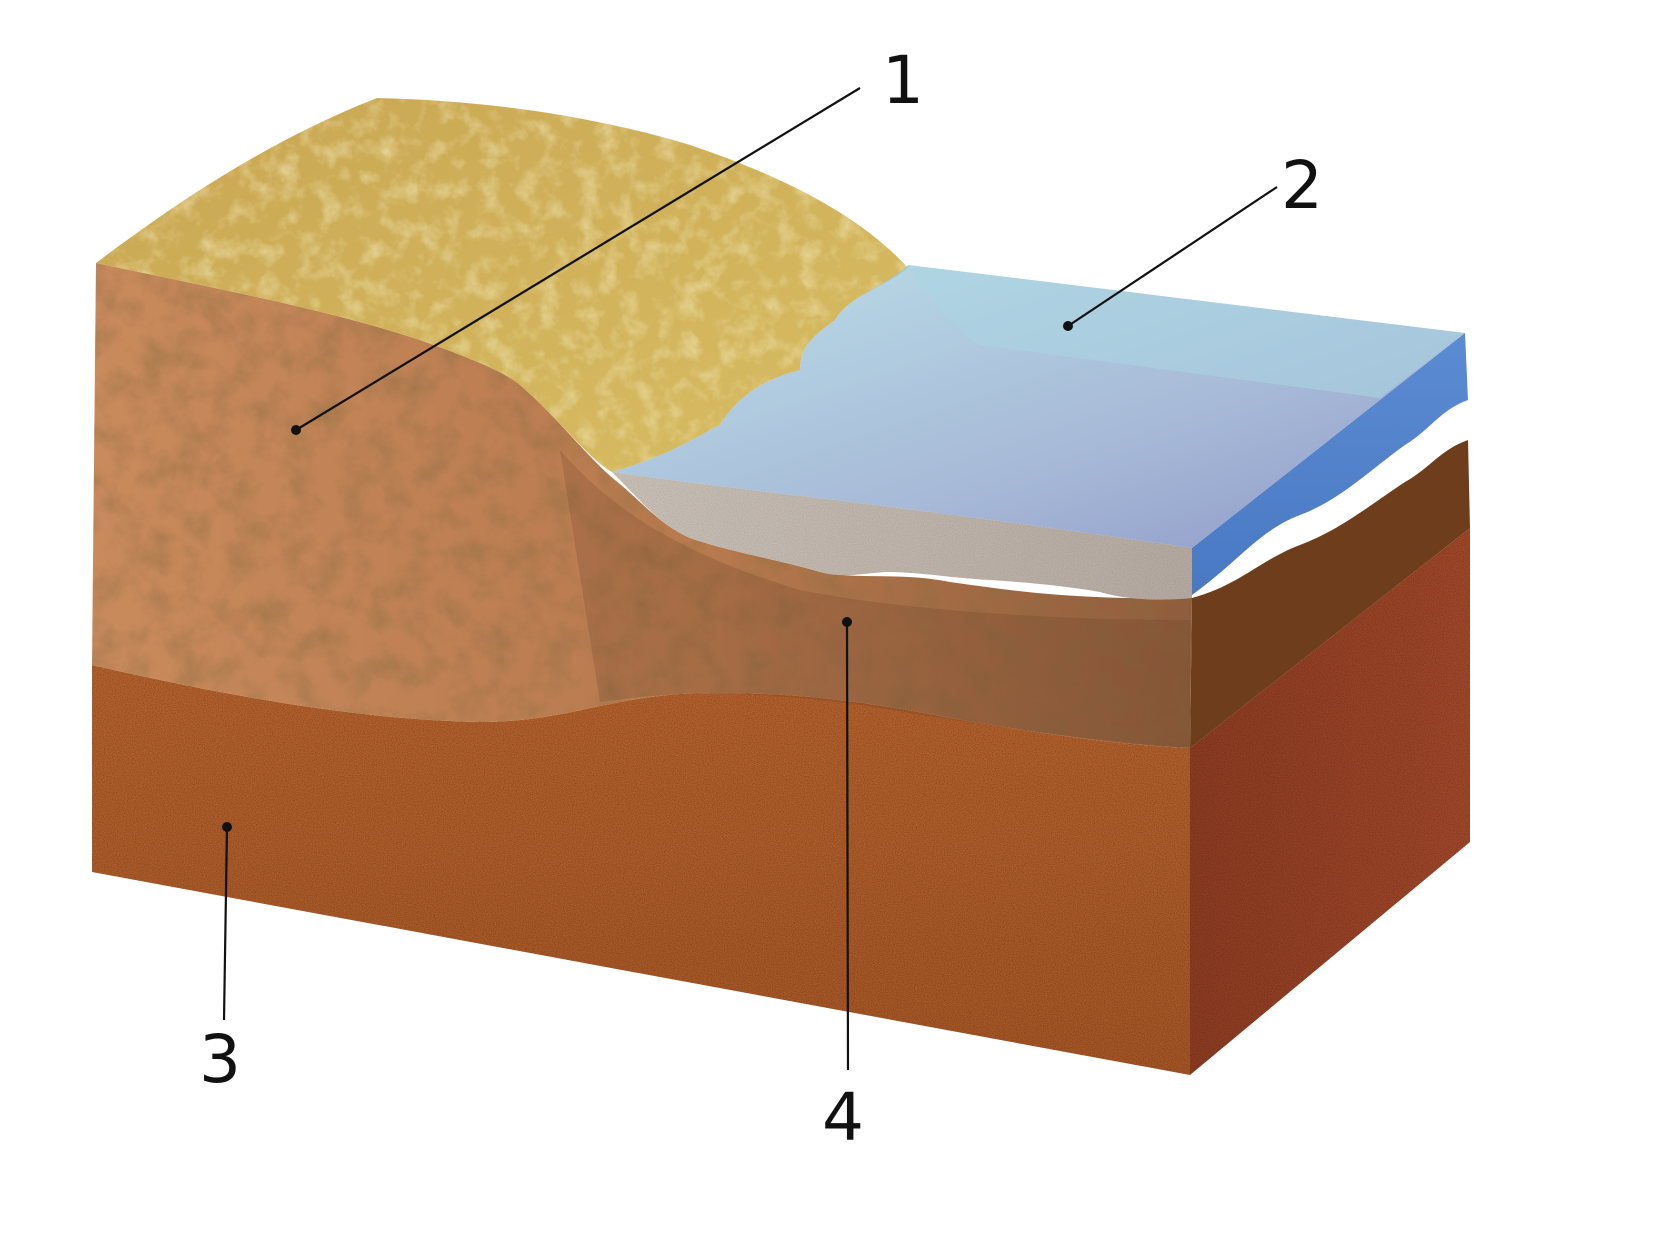  I want to click on callout-label-3: 3, so click(220, 1059).